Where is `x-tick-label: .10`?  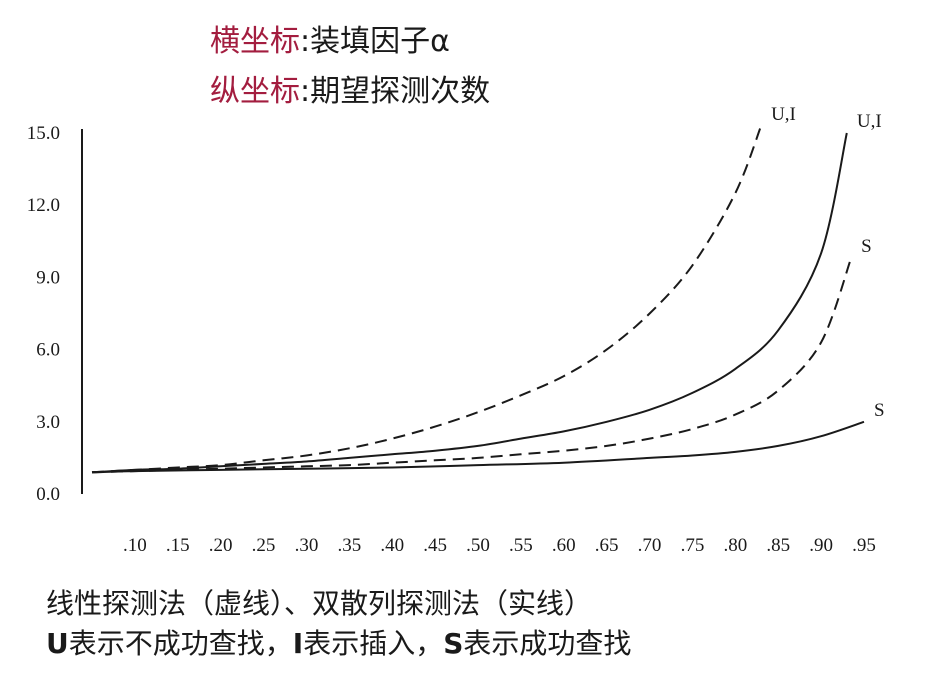 x-tick-label: .10 is located at coordinates (135, 545).